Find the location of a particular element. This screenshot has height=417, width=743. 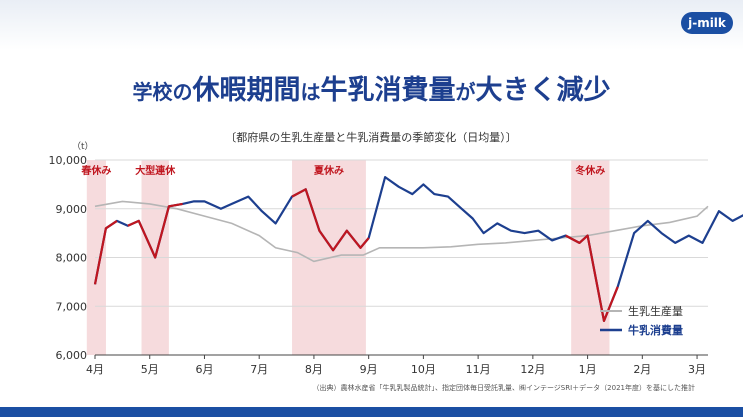

y-tick-label: 8,000 is located at coordinates (72, 258).